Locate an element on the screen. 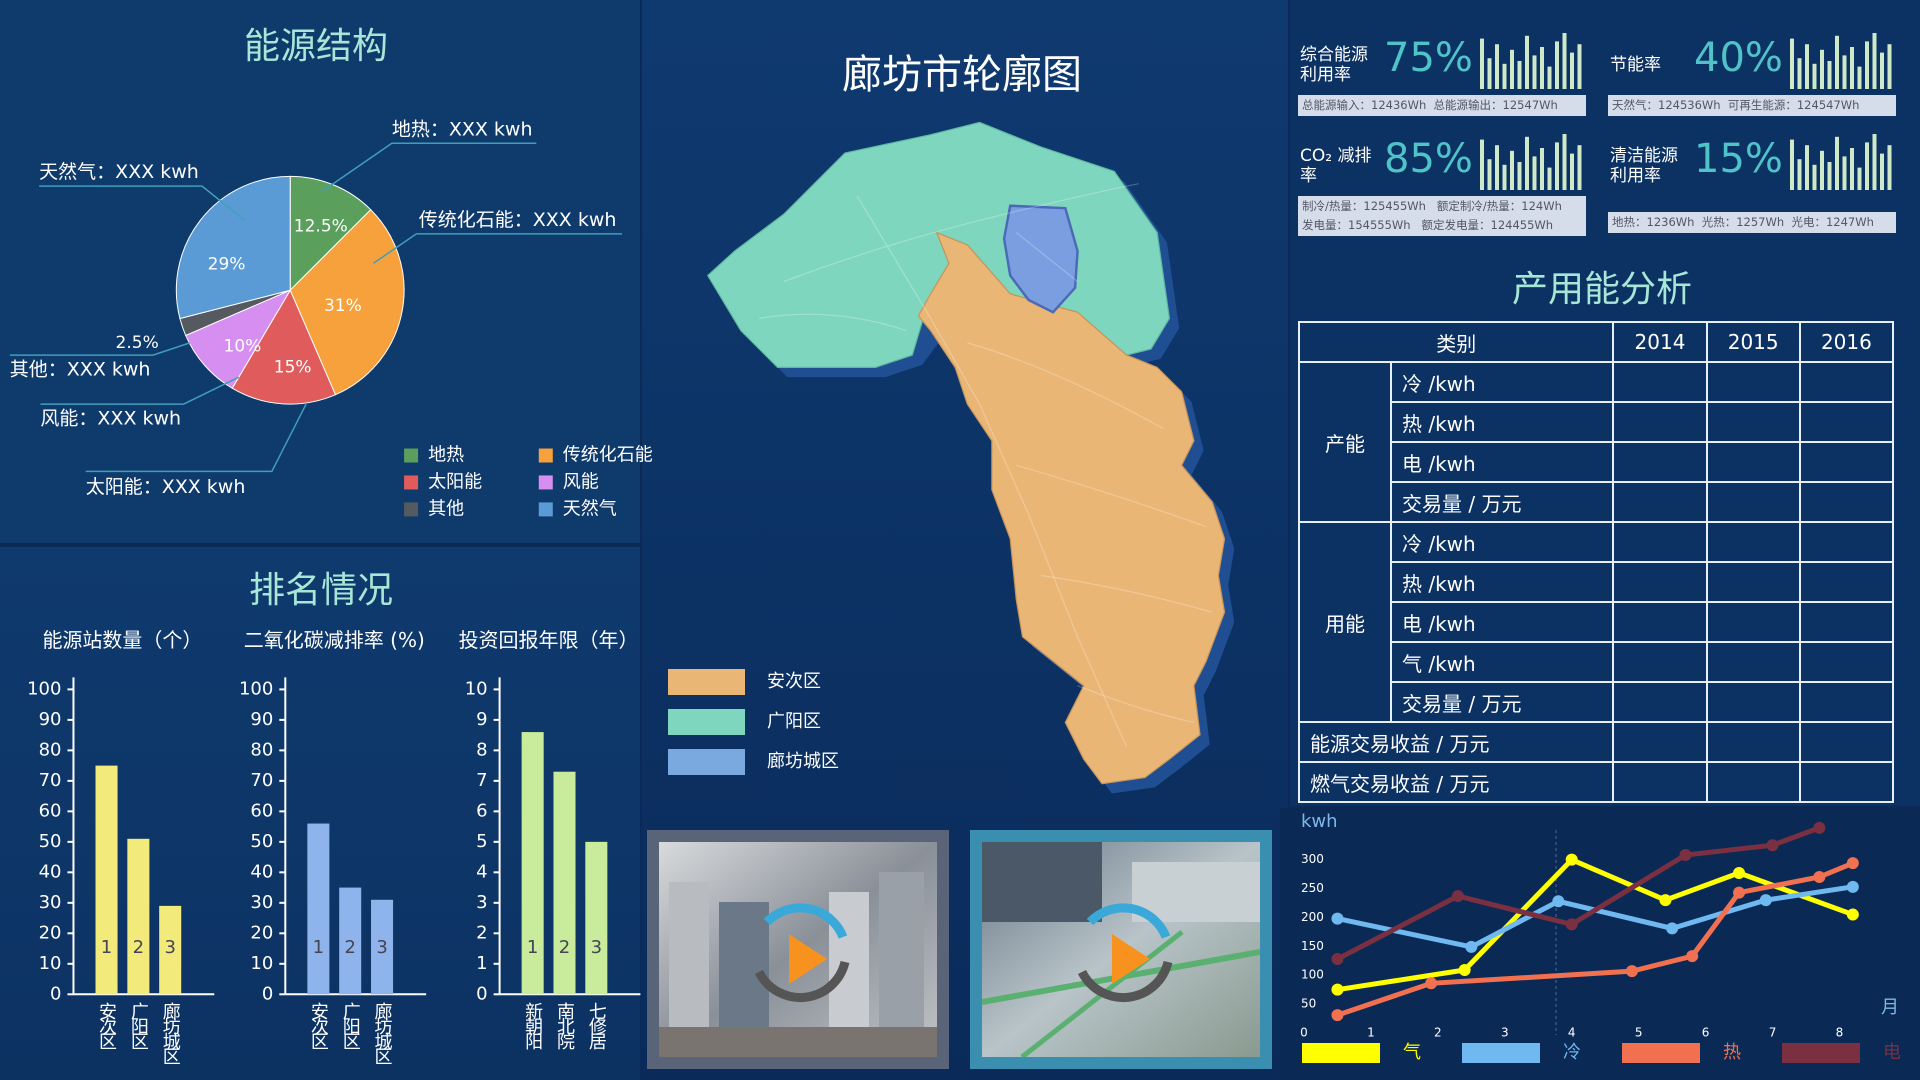  pie-value-label: 12.5% is located at coordinates (321, 227).